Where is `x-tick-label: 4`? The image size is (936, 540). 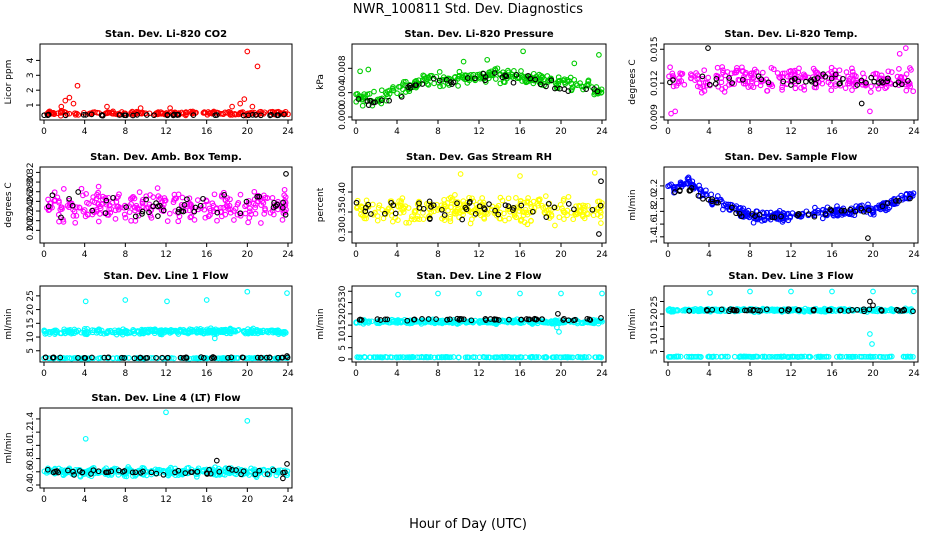
x-tick-label: 4 is located at coordinates (709, 132).